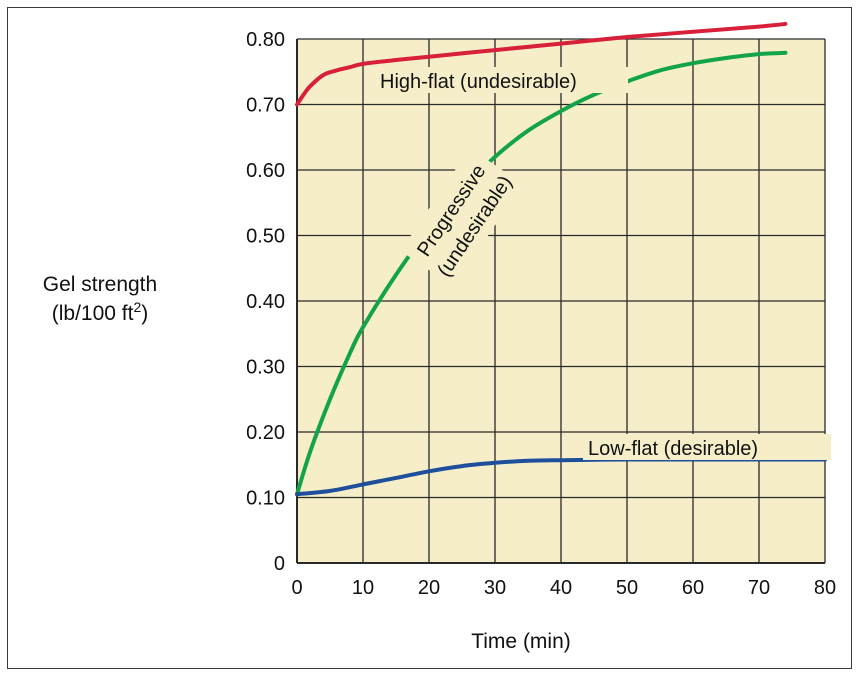 This screenshot has height=676, width=861. What do you see at coordinates (561, 588) in the screenshot?
I see `x-tick-label: 40` at bounding box center [561, 588].